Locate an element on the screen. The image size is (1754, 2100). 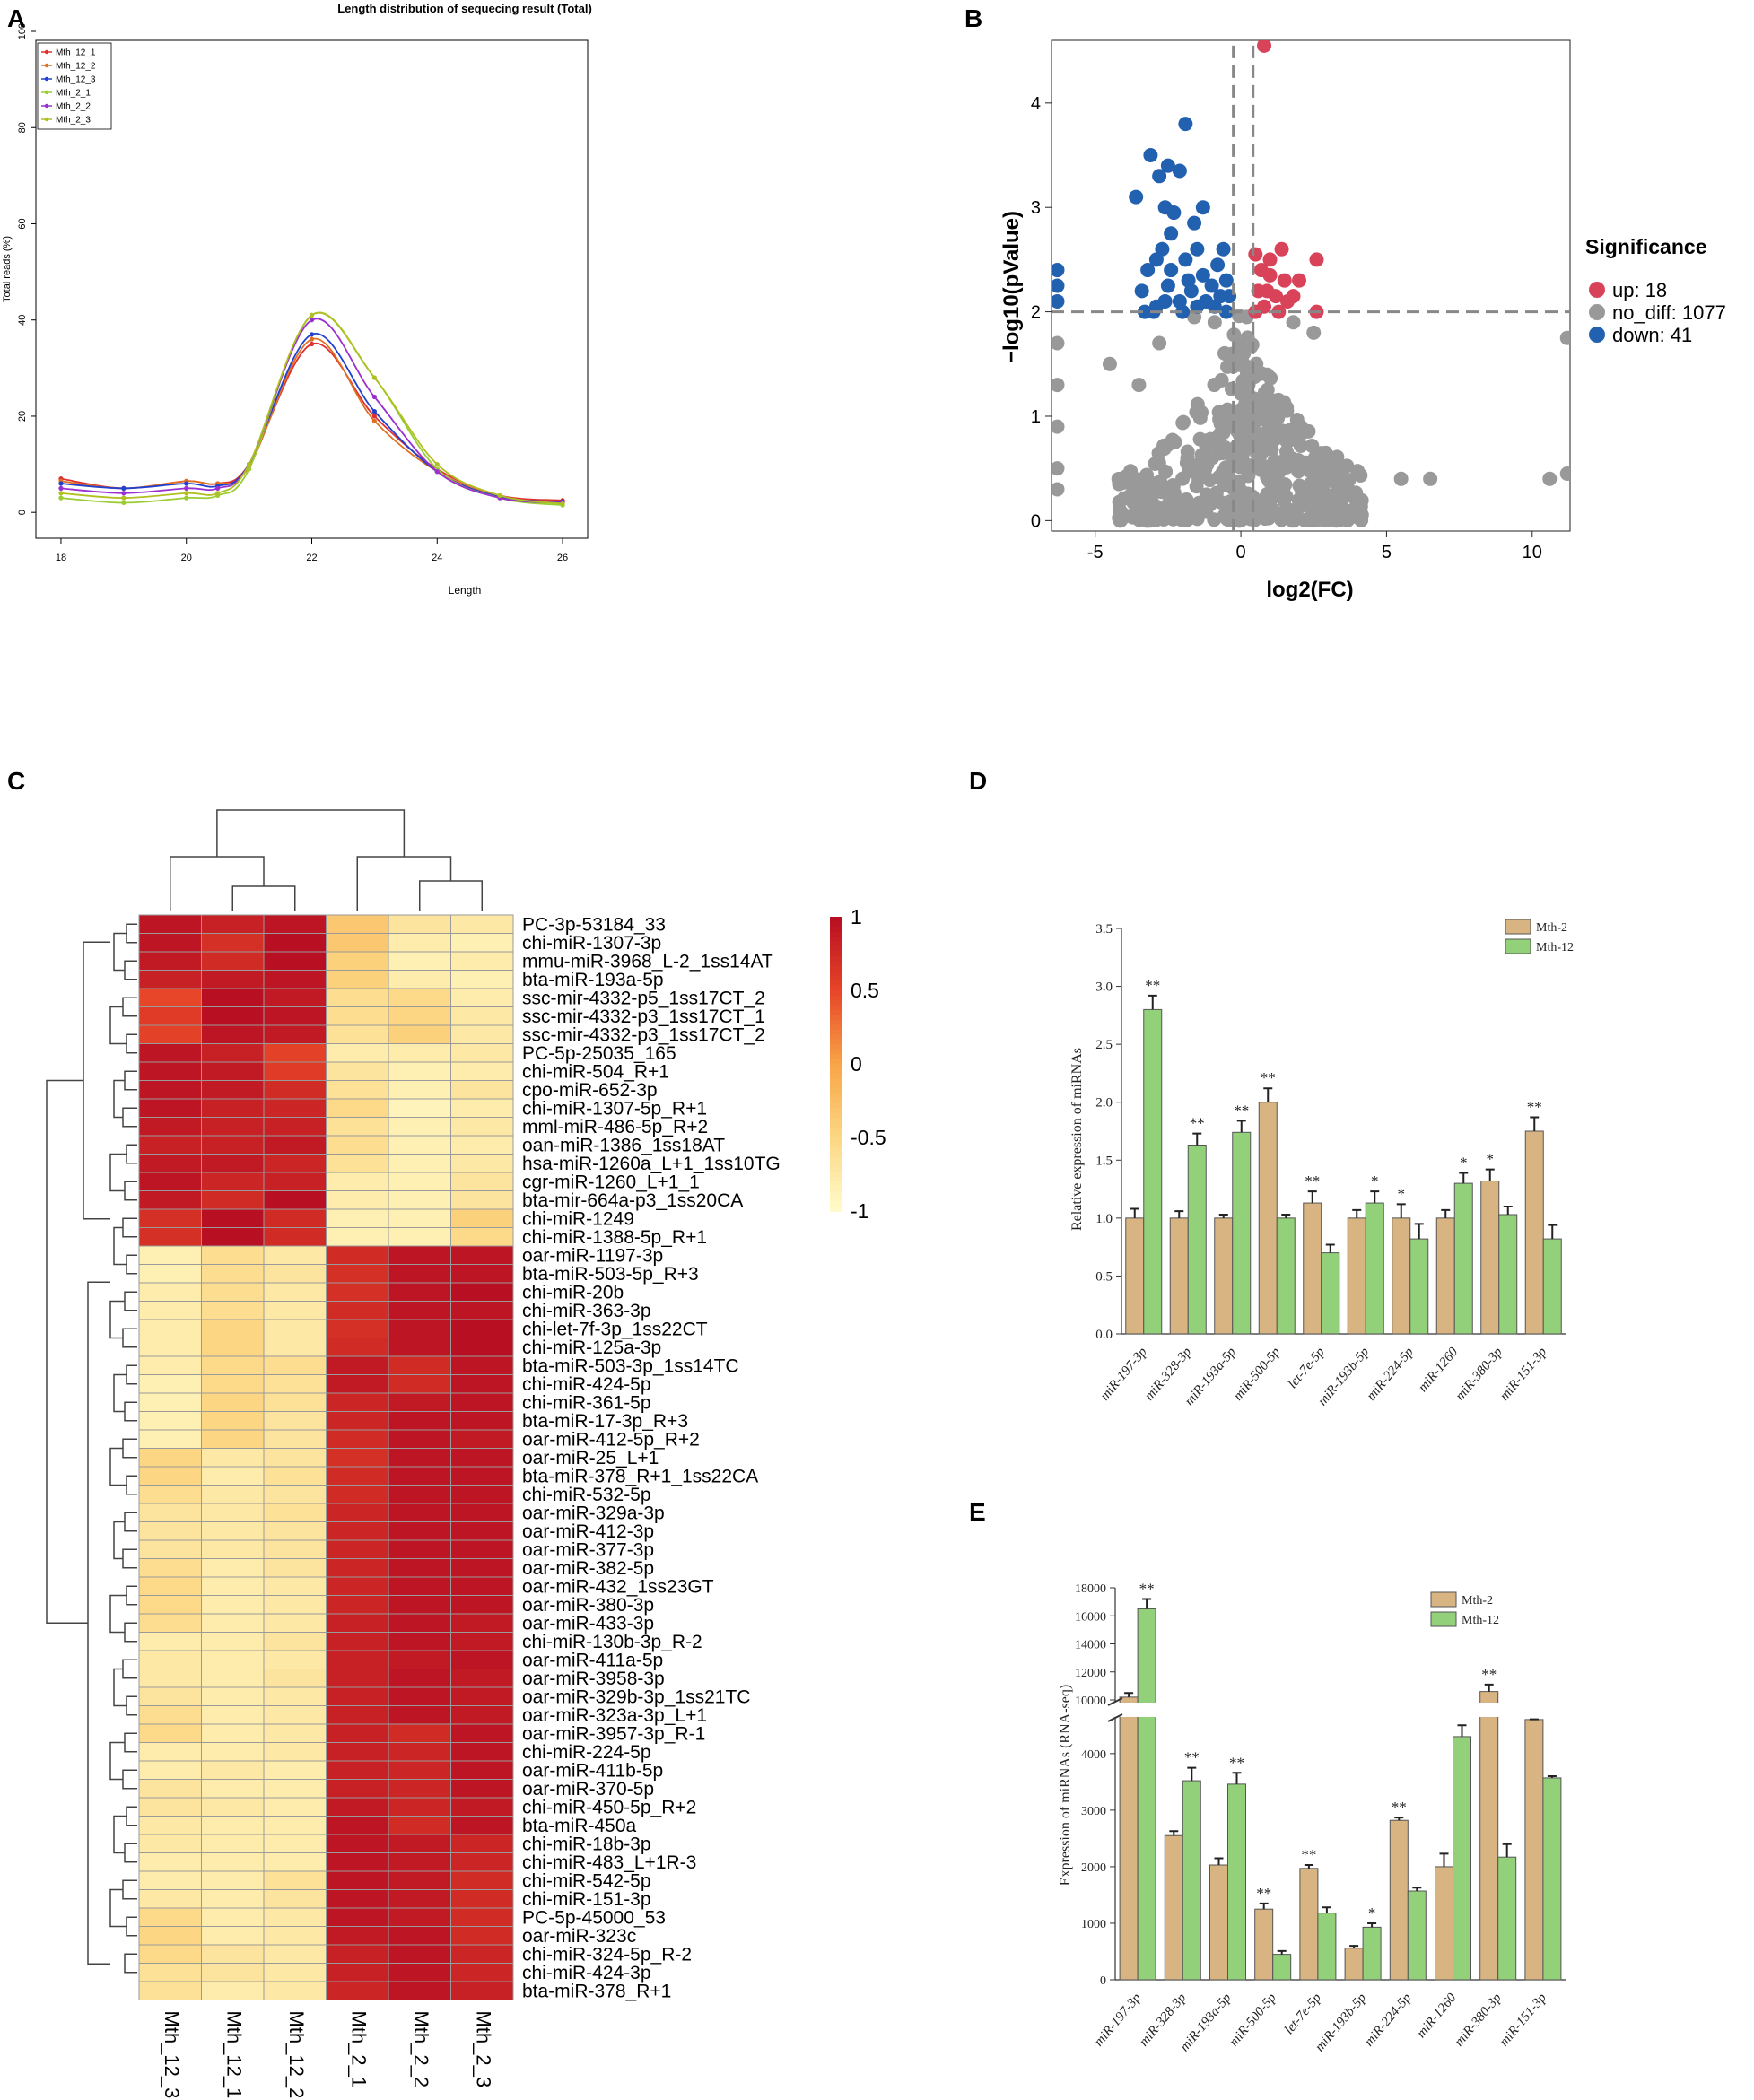
heatmap-row-label: oar-miR-412-5p_R+2 is located at coordinates (611, 1441).